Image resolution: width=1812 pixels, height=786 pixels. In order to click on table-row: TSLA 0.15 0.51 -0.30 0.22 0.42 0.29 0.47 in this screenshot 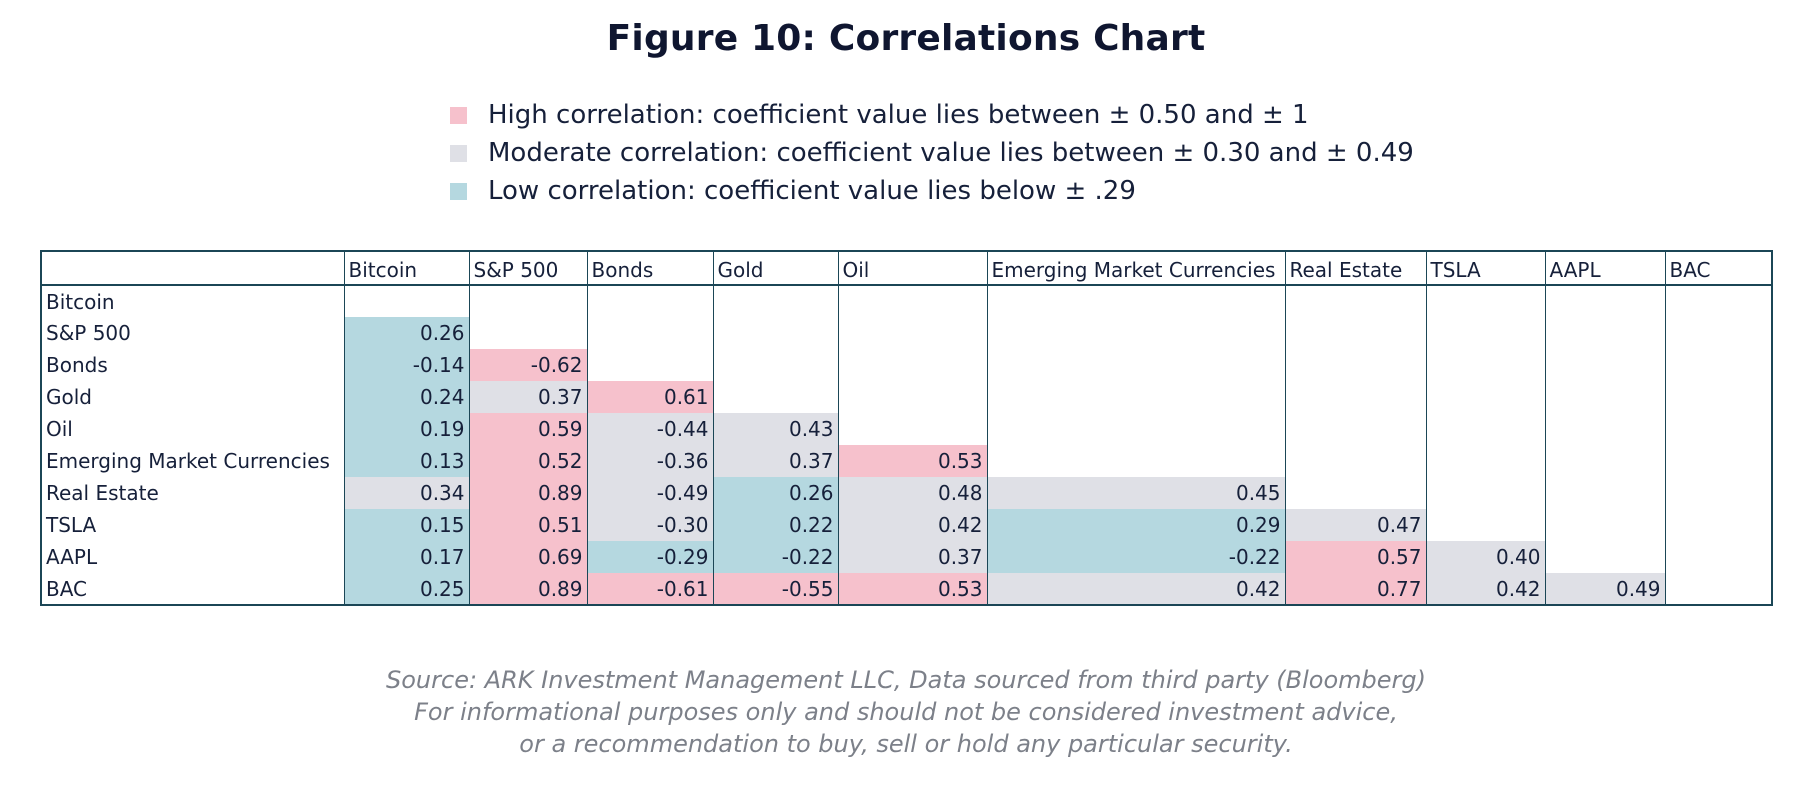, I will do `click(906, 525)`.